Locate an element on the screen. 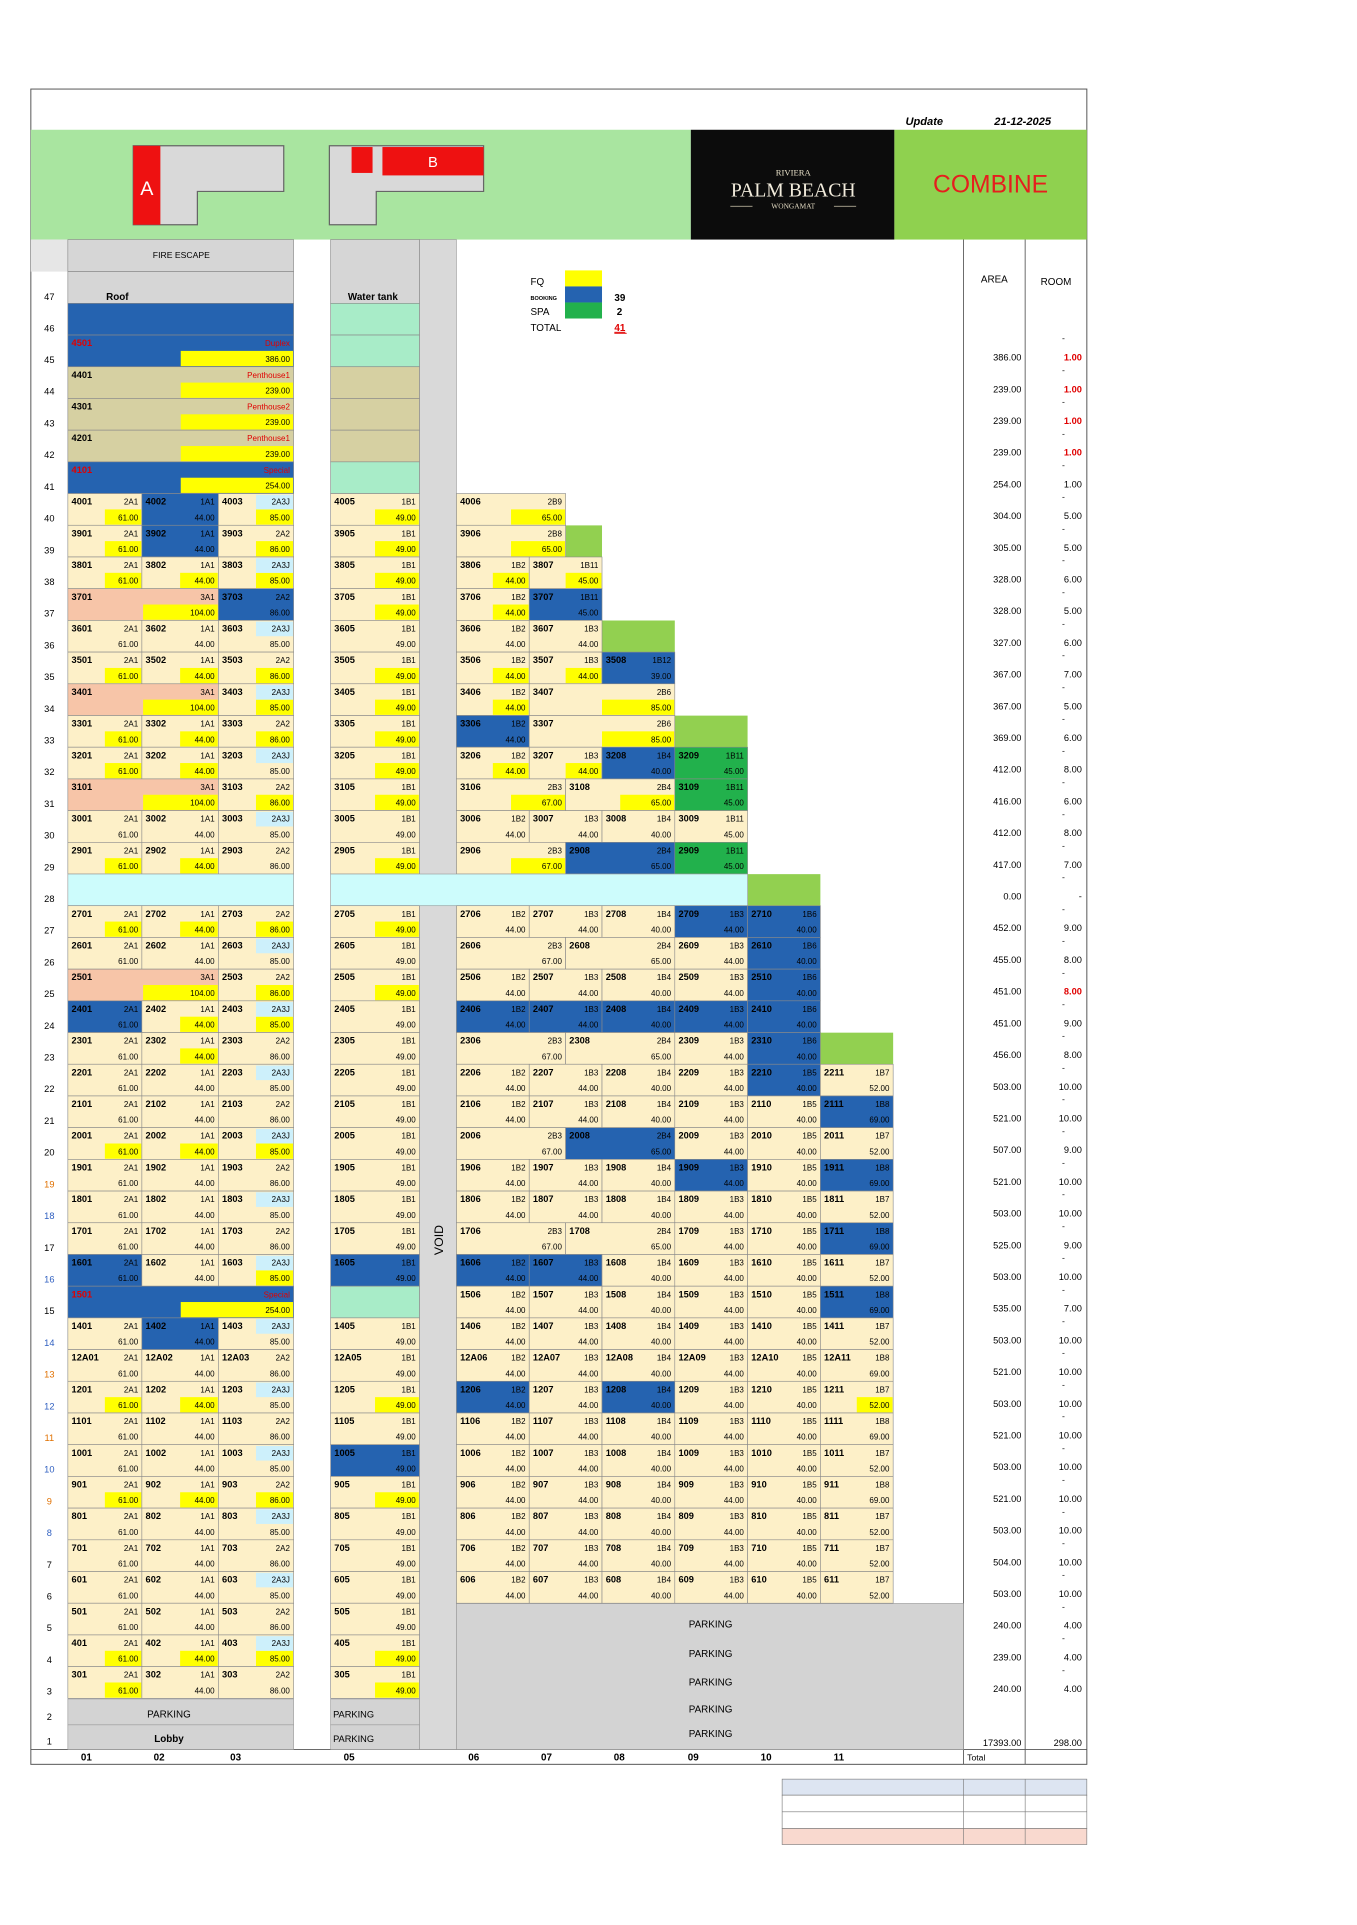 The image size is (1357, 1925). unit-number: 3306 is located at coordinates (470, 724).